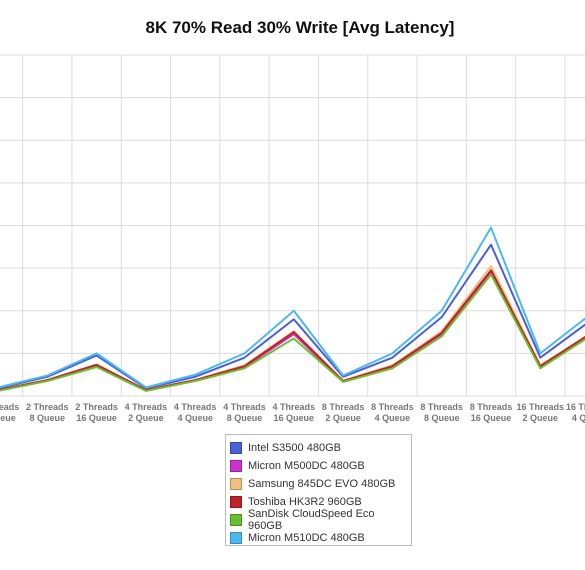  What do you see at coordinates (343, 412) in the screenshot?
I see `x-tick-label: 8 Threads 2 Queue` at bounding box center [343, 412].